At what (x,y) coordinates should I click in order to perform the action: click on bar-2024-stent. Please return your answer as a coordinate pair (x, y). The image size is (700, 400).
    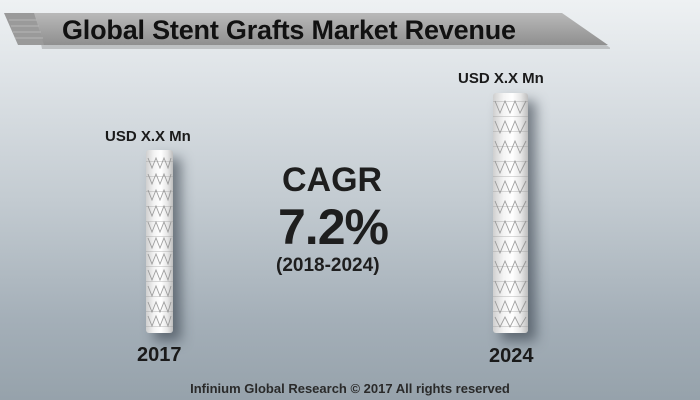
    Looking at the image, I should click on (510, 213).